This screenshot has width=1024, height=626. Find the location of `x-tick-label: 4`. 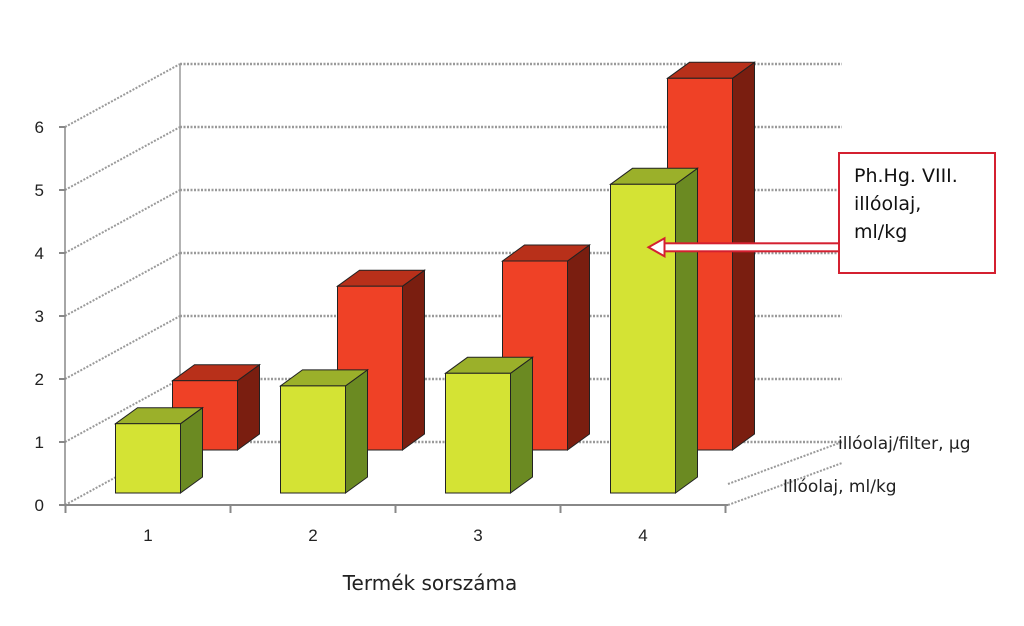

x-tick-label: 4 is located at coordinates (642, 535).